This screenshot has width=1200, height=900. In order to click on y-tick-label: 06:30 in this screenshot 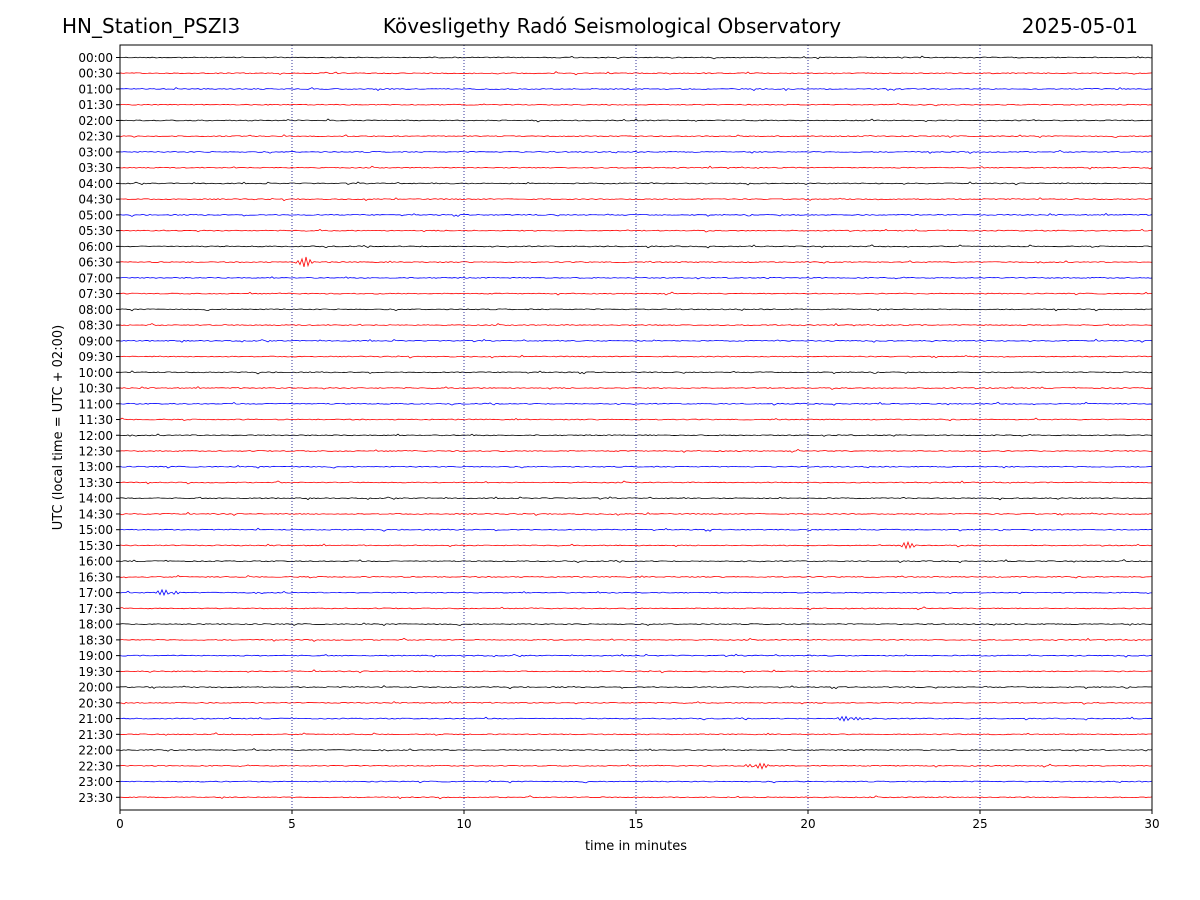, I will do `click(95, 263)`.